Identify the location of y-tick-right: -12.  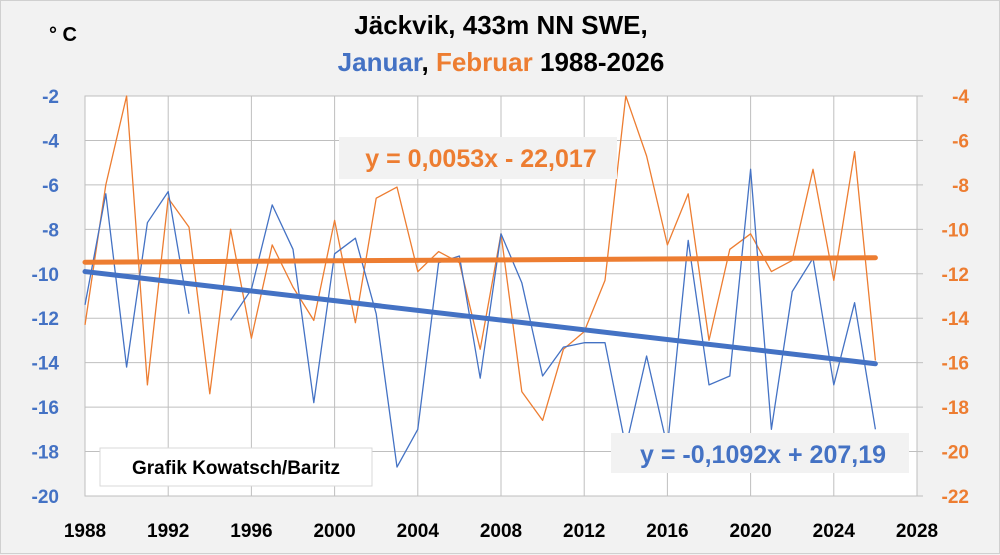
(955, 275).